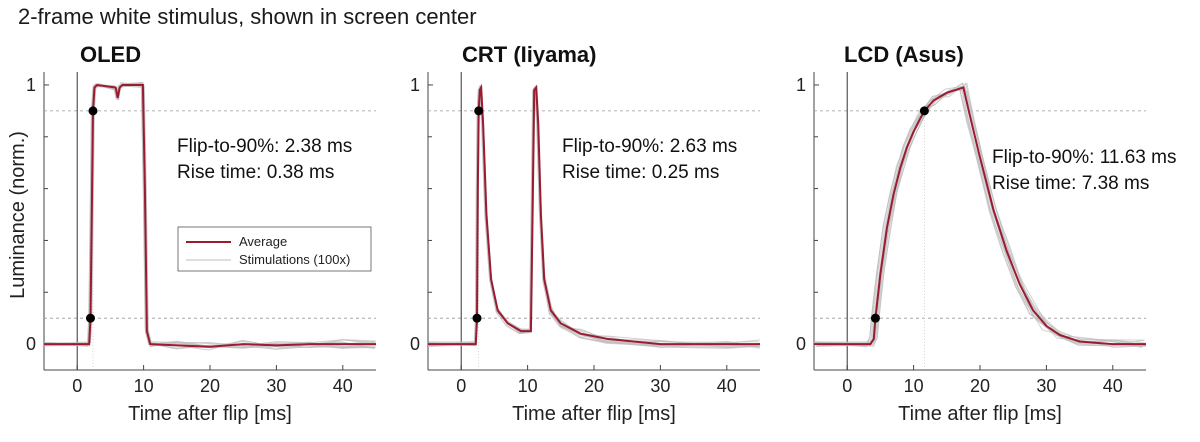 This screenshot has height=442, width=1200. I want to click on panel-title-oled: OLED, so click(110, 54).